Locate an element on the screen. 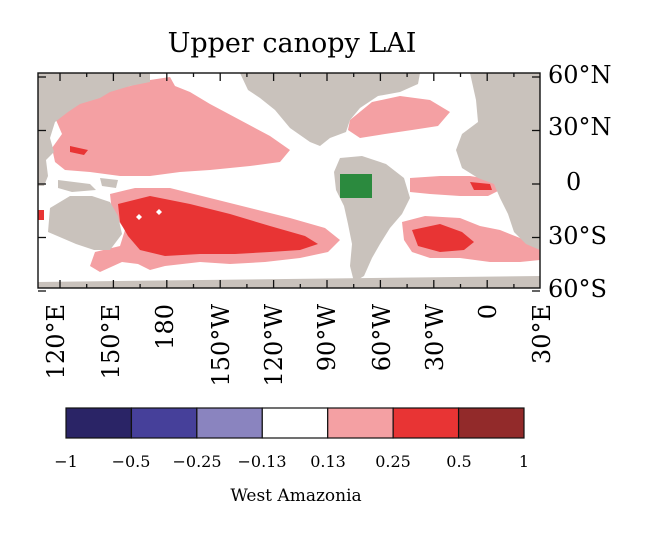 The height and width of the screenshot is (537, 660). south-atlantic-strong-region is located at coordinates (443, 238).